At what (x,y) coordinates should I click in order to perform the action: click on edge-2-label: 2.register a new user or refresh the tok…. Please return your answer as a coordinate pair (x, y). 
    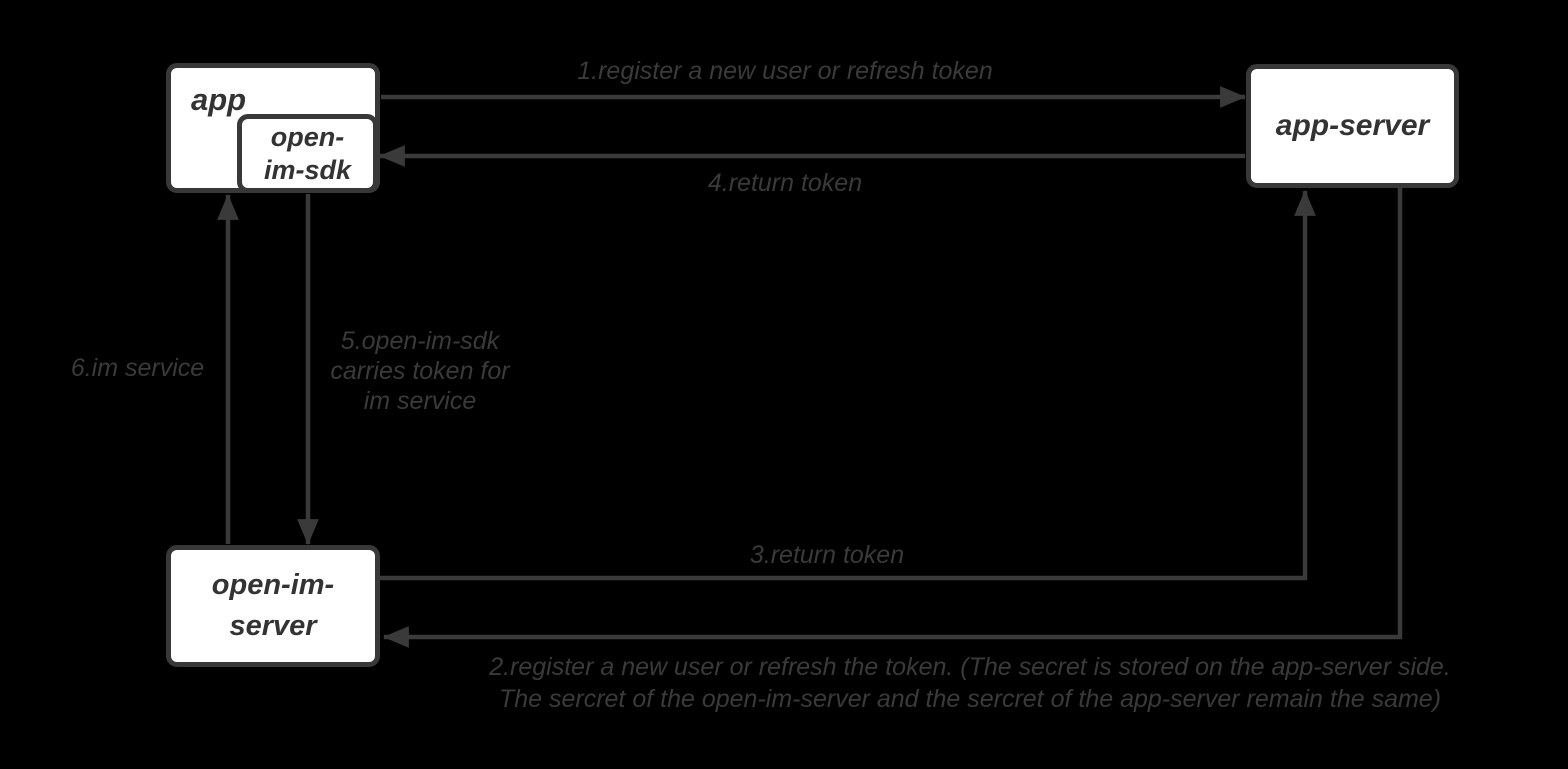
    Looking at the image, I should click on (970, 683).